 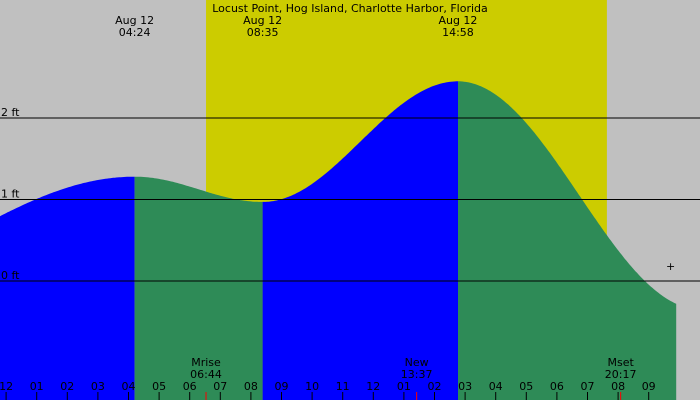 What do you see at coordinates (458, 32) in the screenshot?
I see `tide-event-time: 14:58` at bounding box center [458, 32].